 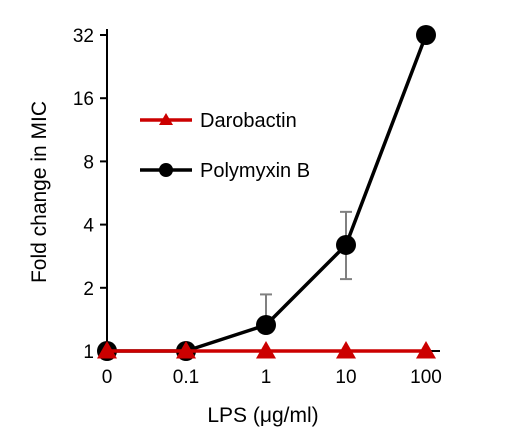 What do you see at coordinates (266, 377) in the screenshot?
I see `x-tick-label: 1` at bounding box center [266, 377].